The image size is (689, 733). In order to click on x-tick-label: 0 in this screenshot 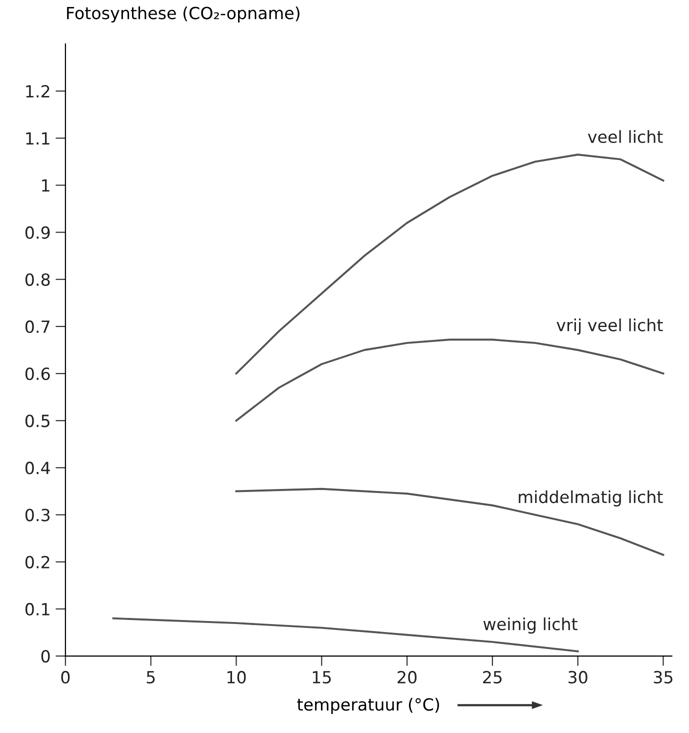, I will do `click(65, 677)`.